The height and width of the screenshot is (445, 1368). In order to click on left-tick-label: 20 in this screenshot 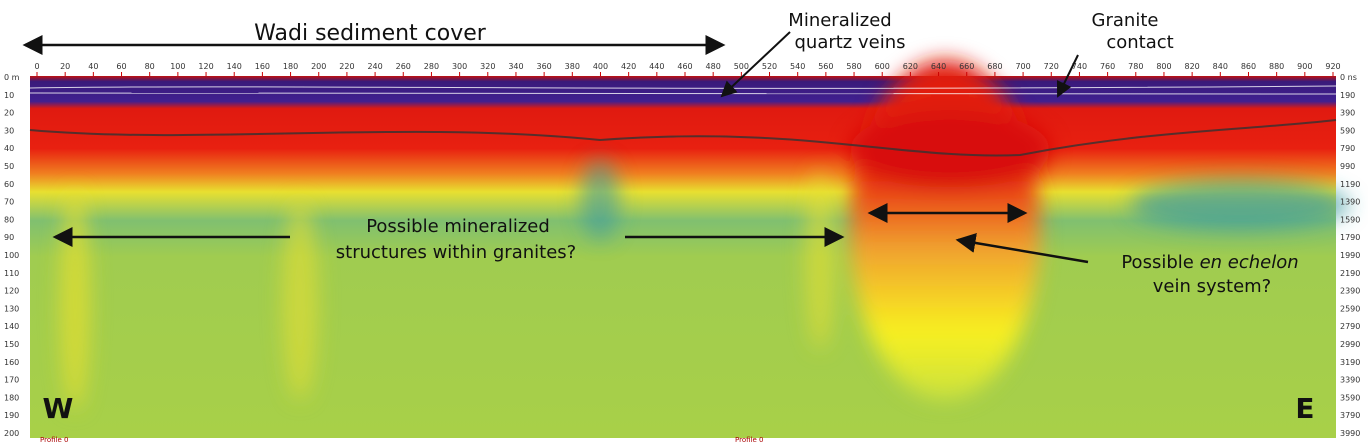, I will do `click(9, 113)`.